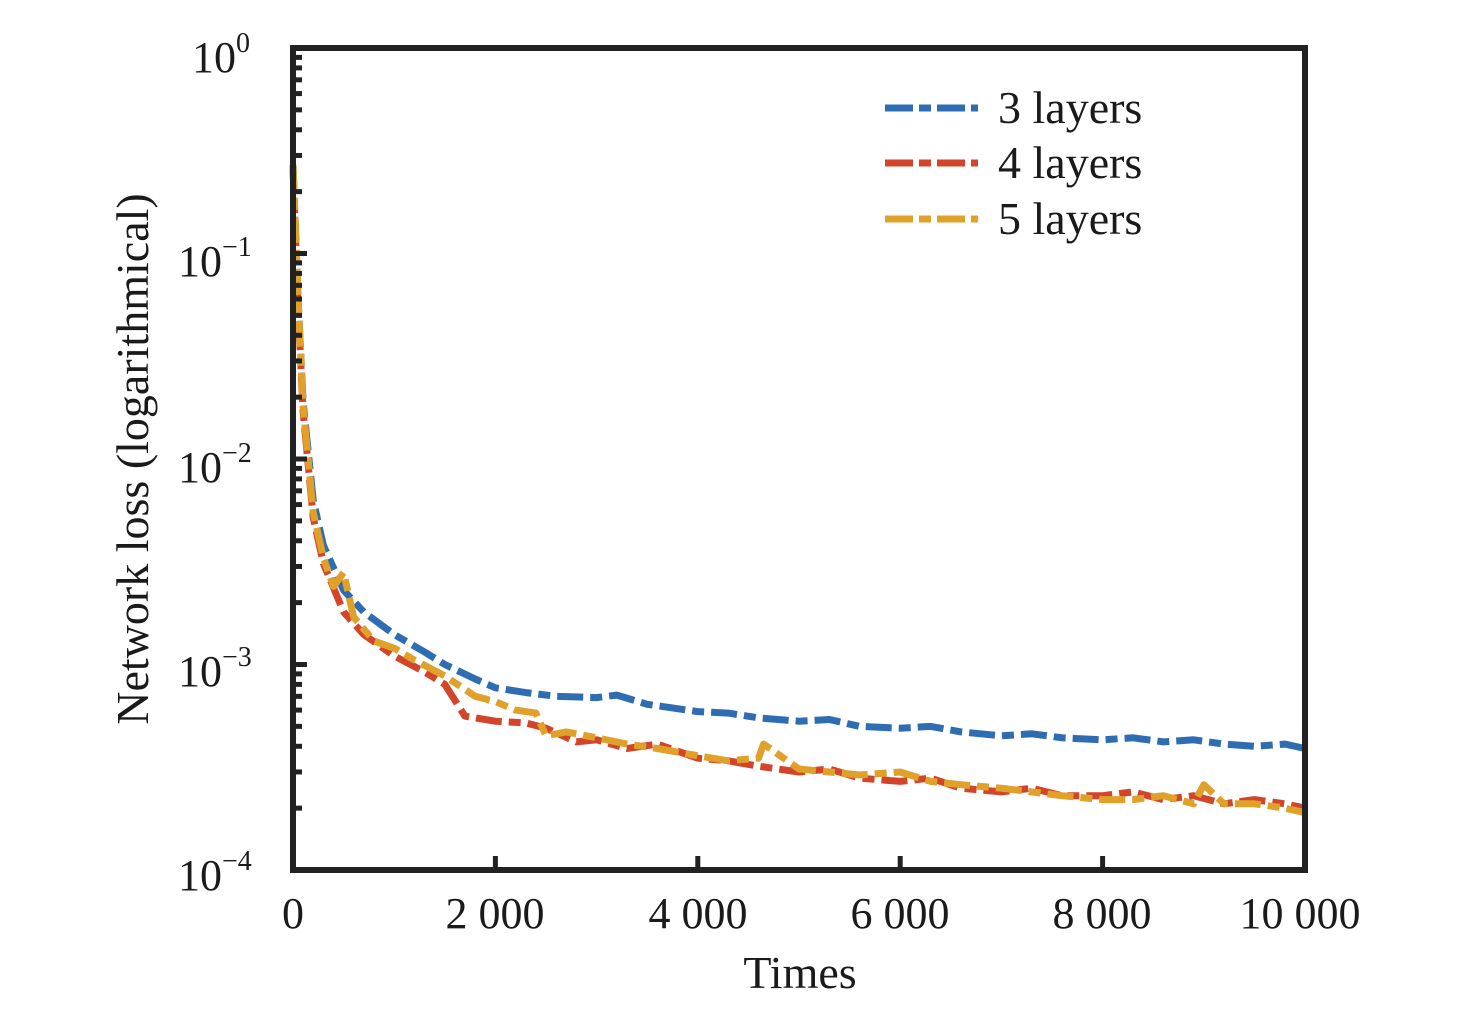 This screenshot has width=1476, height=1014. Describe the element at coordinates (300, 463) in the screenshot. I see `y-ticks` at that location.